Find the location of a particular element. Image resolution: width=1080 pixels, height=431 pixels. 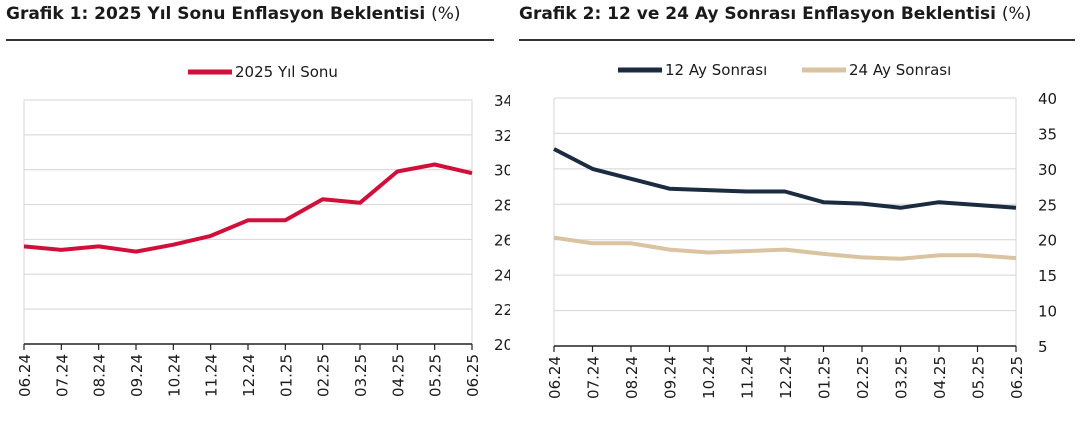

chart2-x-tick-label: 09.24 is located at coordinates (671, 377).